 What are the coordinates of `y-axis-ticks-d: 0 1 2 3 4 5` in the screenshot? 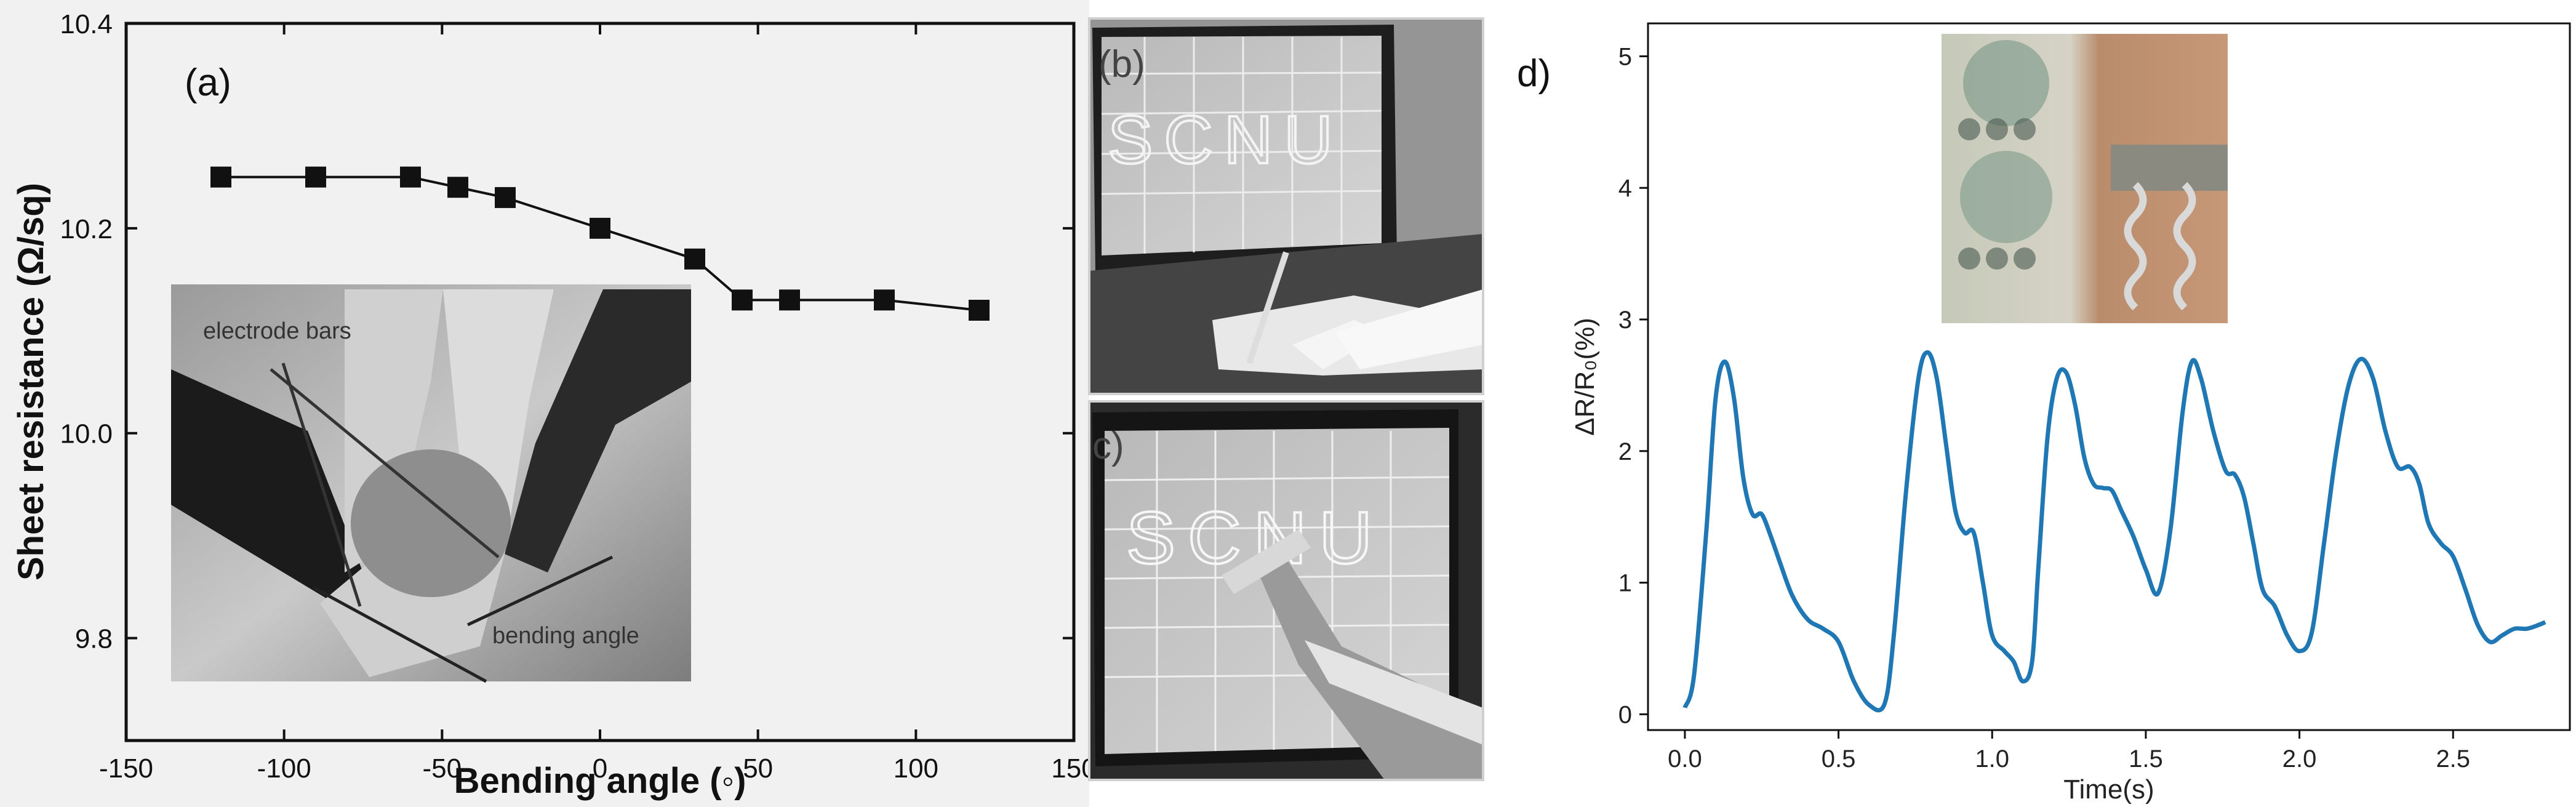 It's located at (1633, 385).